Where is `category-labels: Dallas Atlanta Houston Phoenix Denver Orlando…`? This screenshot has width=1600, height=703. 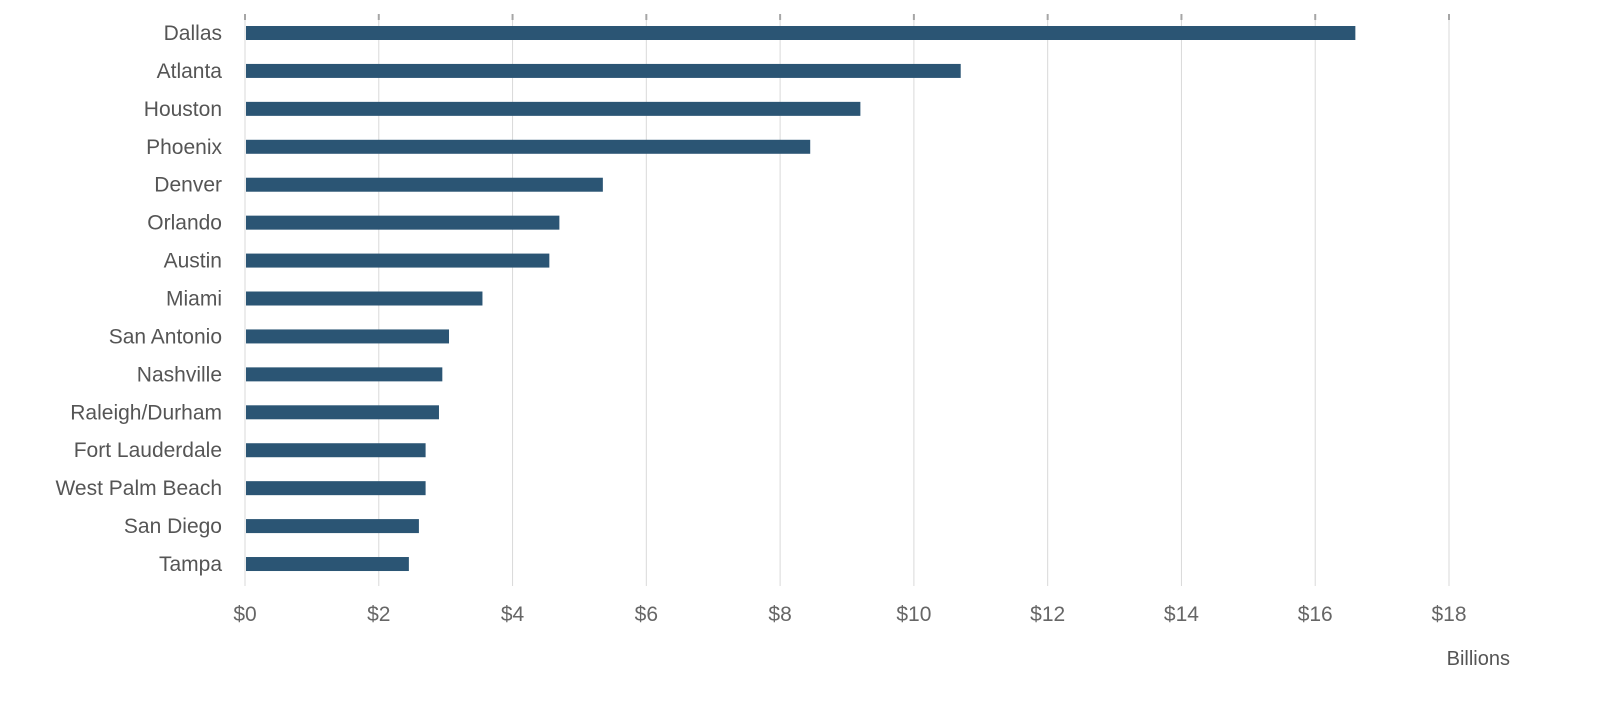 category-labels: Dallas Atlanta Houston Phoenix Denver Orlando… is located at coordinates (138, 299).